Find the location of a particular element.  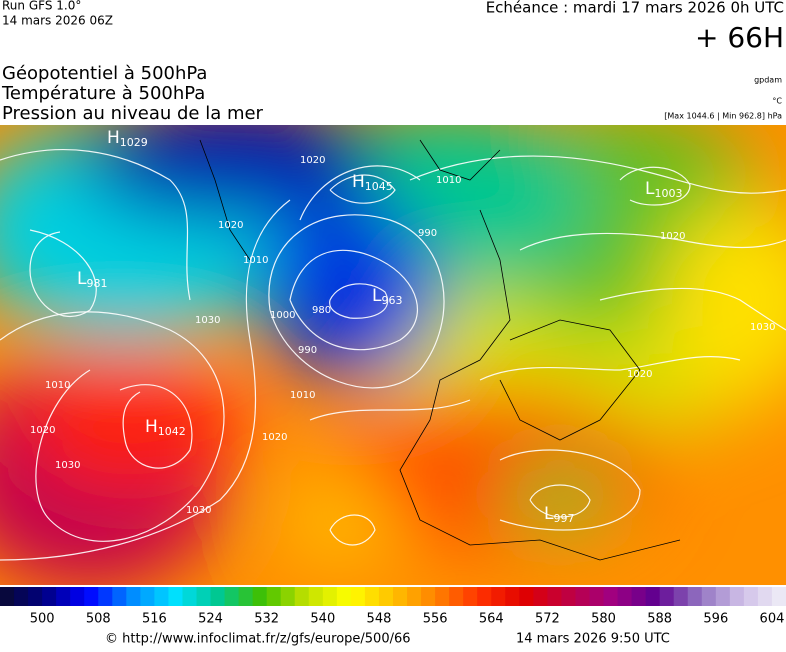

isobar-label: 1000 is located at coordinates (282, 315).